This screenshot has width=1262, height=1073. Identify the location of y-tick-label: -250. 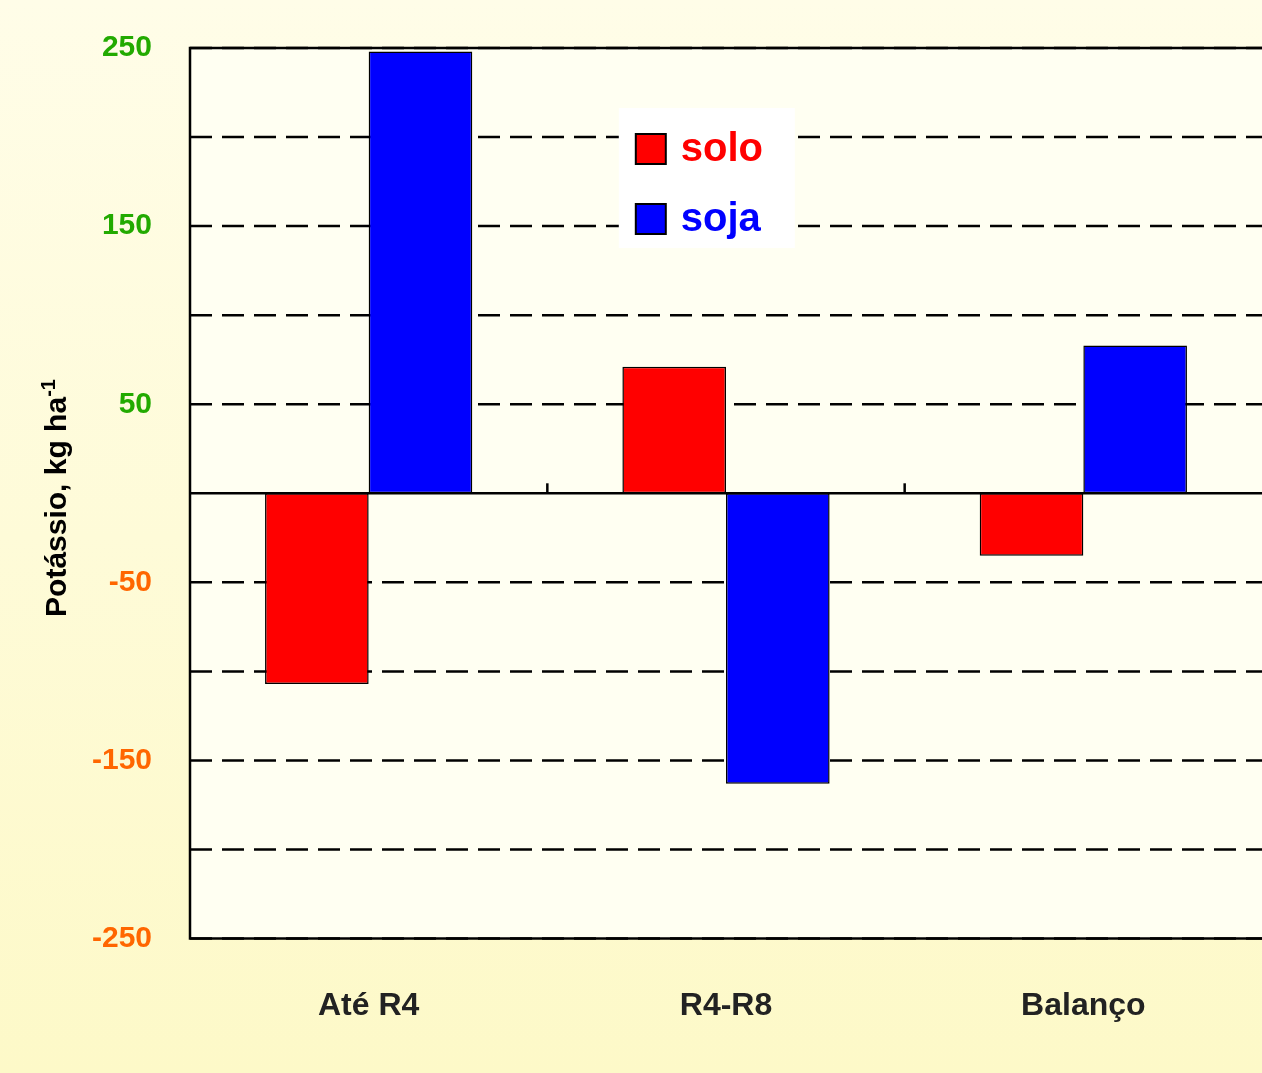
(121, 936).